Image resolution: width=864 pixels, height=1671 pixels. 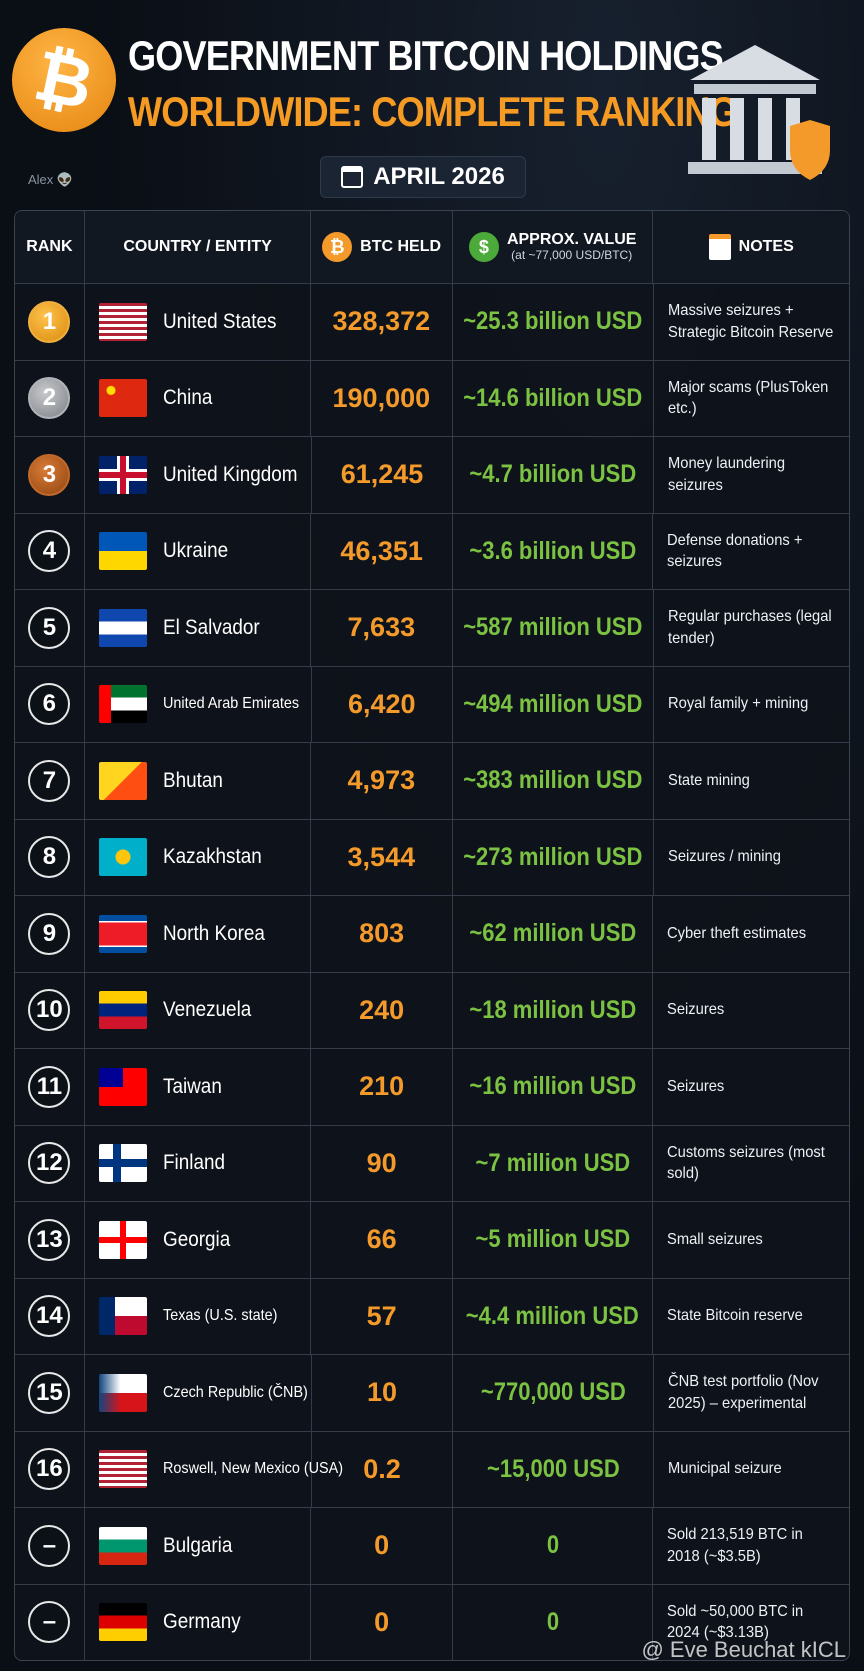 What do you see at coordinates (64, 80) in the screenshot?
I see `bitcoin-logo: ₿` at bounding box center [64, 80].